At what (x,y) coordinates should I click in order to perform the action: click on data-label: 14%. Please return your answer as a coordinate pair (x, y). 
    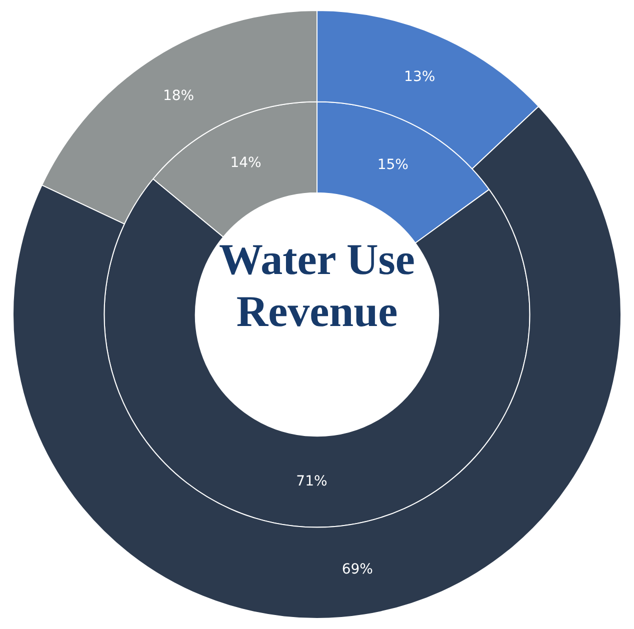
    Looking at the image, I should click on (246, 162).